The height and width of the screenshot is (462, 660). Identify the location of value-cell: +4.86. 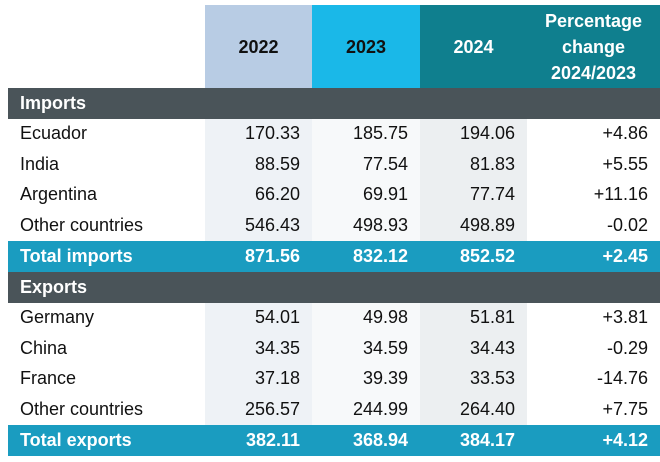
(625, 133).